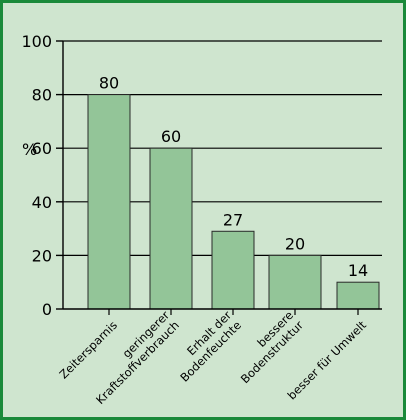 This screenshot has width=406, height=420. Describe the element at coordinates (233, 219) in the screenshot. I see `data-label-3: 27` at that location.